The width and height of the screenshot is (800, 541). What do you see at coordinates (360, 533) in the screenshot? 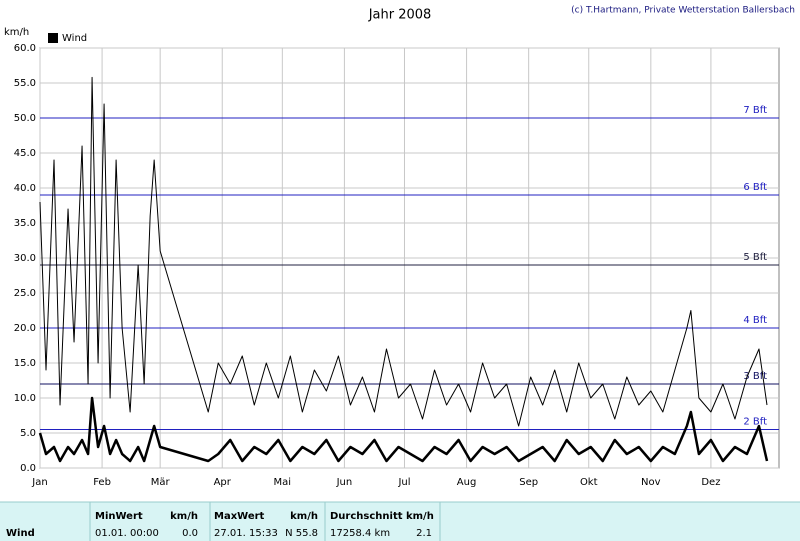
I see `footer-value: 17258.4 km` at bounding box center [360, 533].